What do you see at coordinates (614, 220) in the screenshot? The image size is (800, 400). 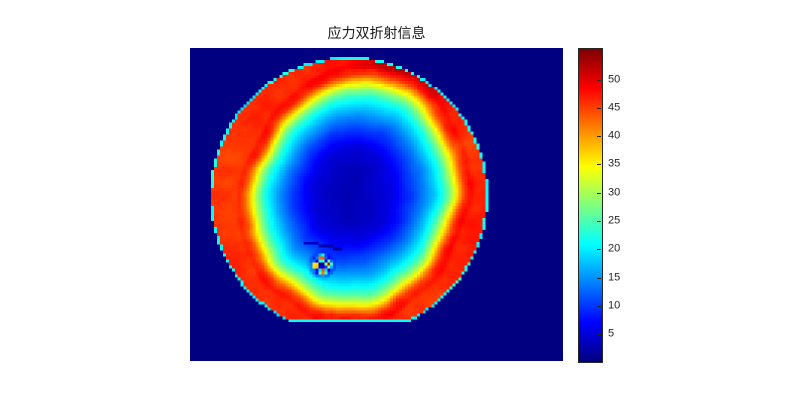 I see `colorbar-tick-label: 25` at bounding box center [614, 220].